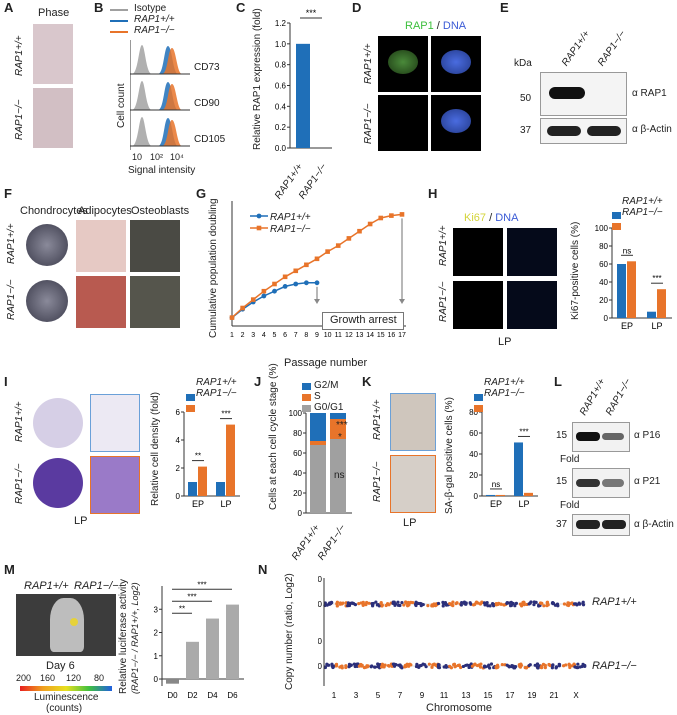  Describe the element at coordinates (156, 656) in the screenshot. I see `y-tick-label: 1` at that location.